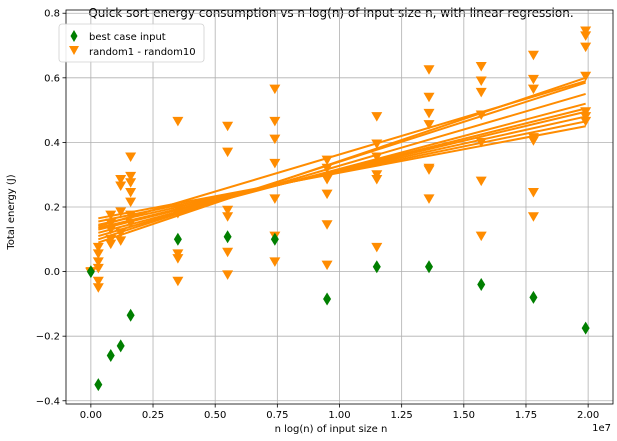 This screenshot has height=441, width=617. I want to click on legend-label-best: best case input, so click(127, 37).